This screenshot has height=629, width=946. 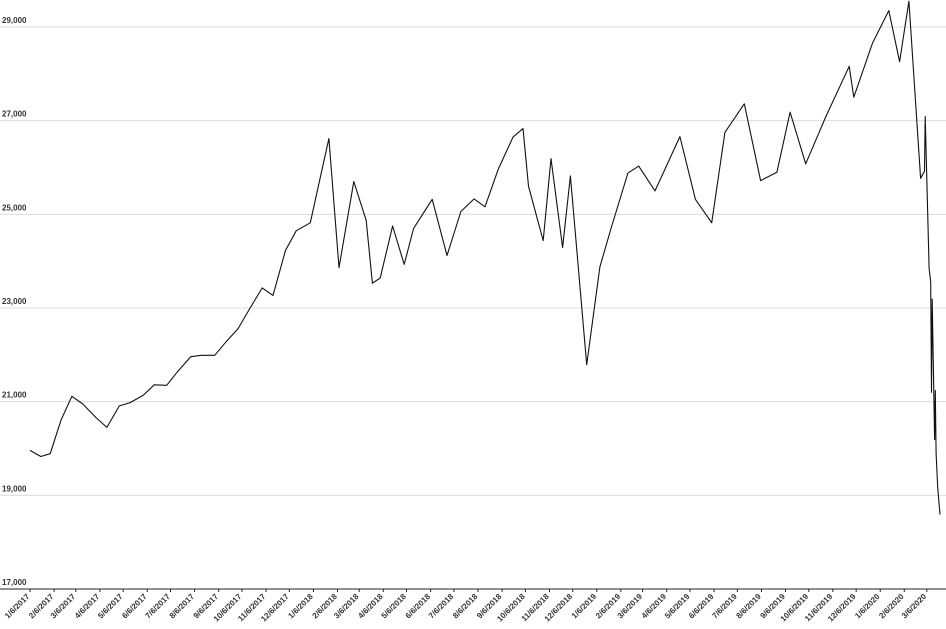 I want to click on x-tick-label: 1/6/2018, so click(x=300, y=606).